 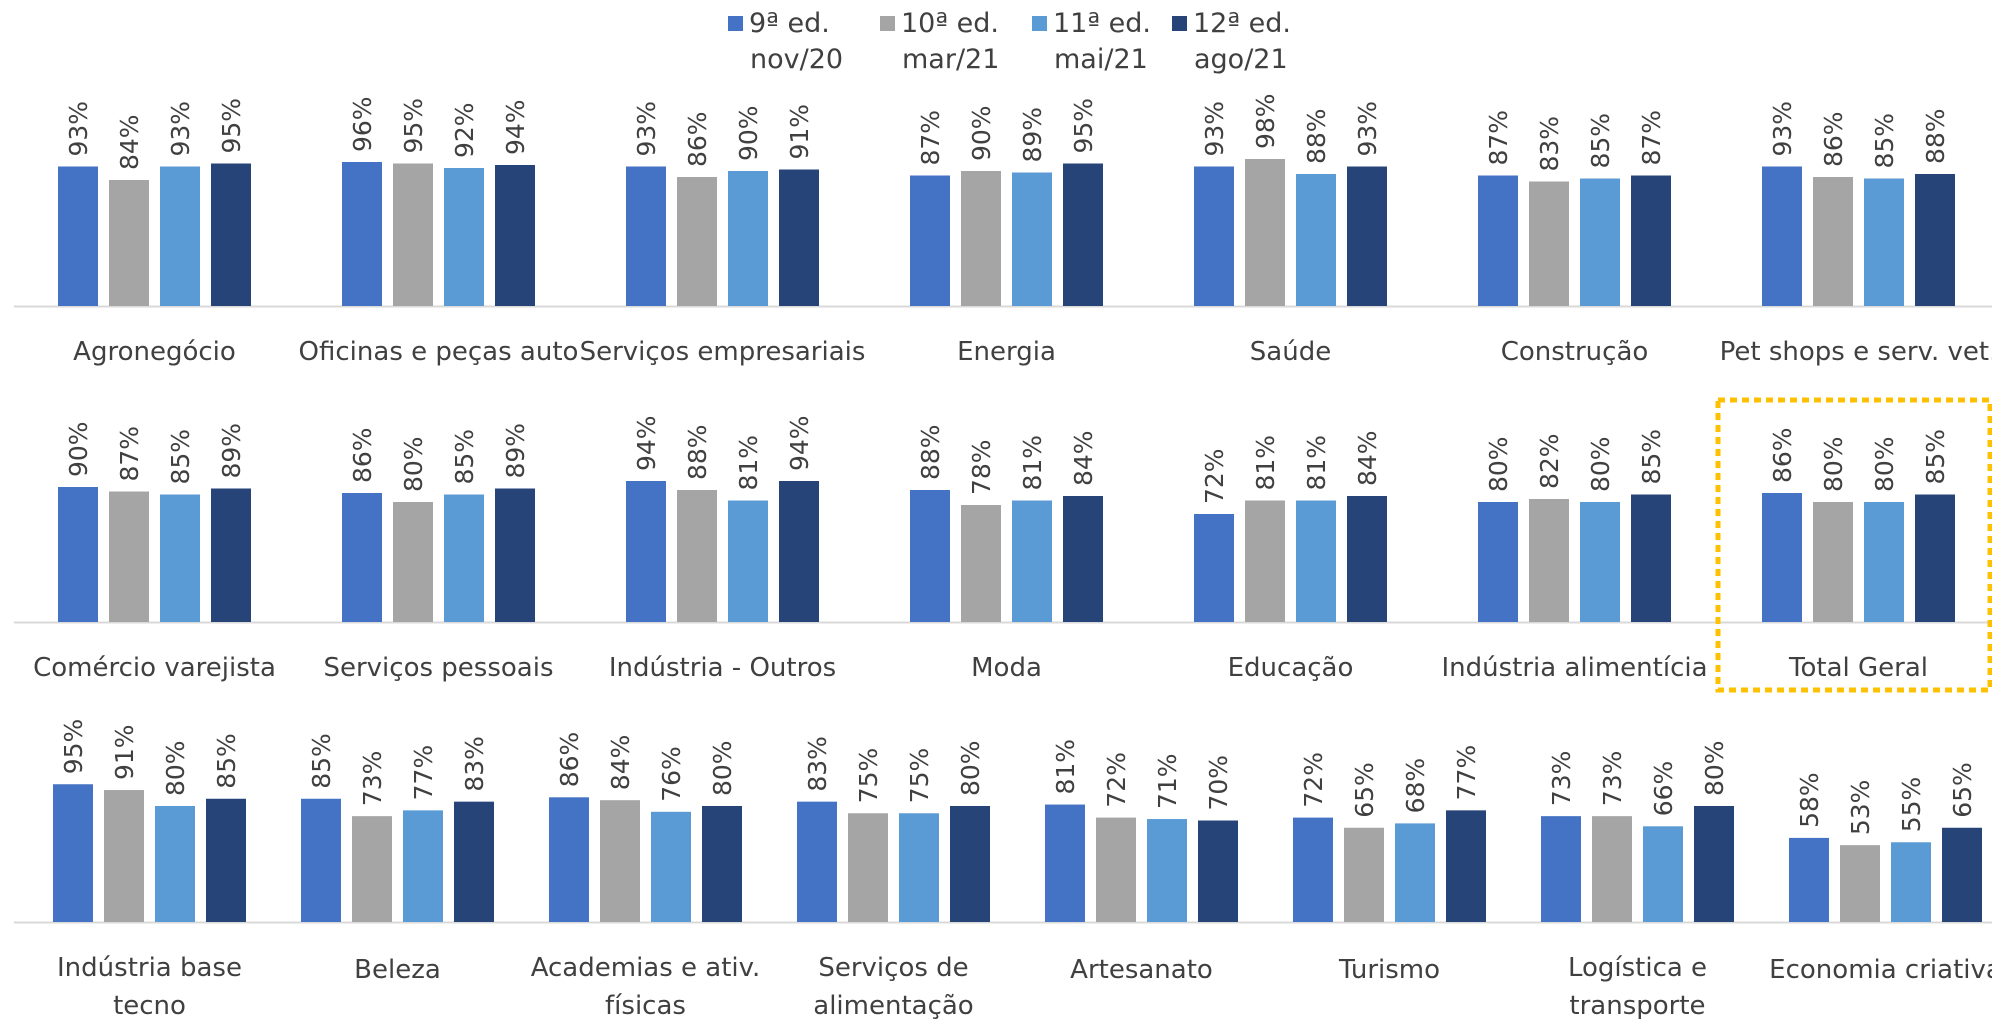 What do you see at coordinates (438, 668) in the screenshot?
I see `category-label: Serviços pessoais` at bounding box center [438, 668].